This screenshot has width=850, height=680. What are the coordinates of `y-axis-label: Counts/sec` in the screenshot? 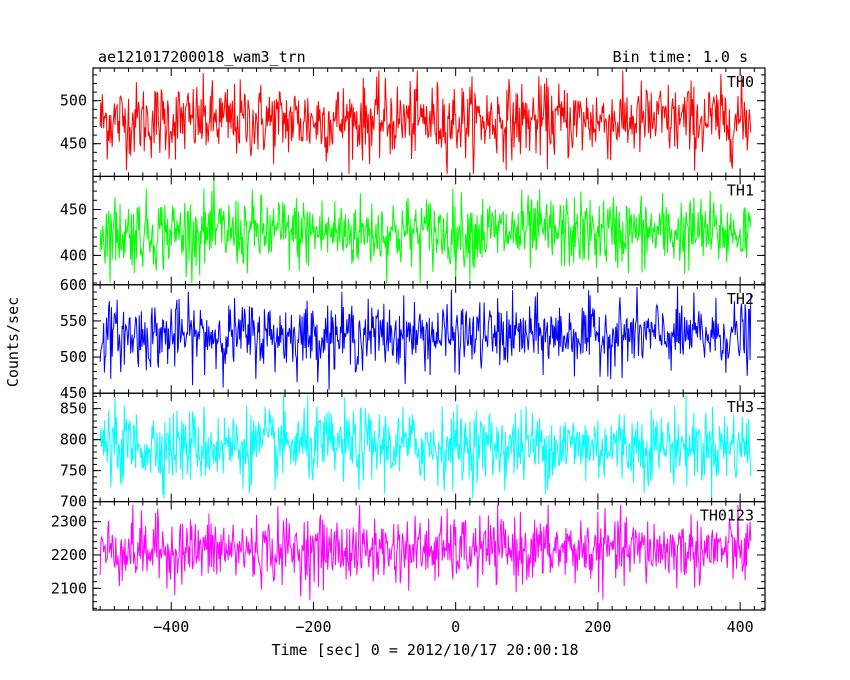 It's located at (13, 342).